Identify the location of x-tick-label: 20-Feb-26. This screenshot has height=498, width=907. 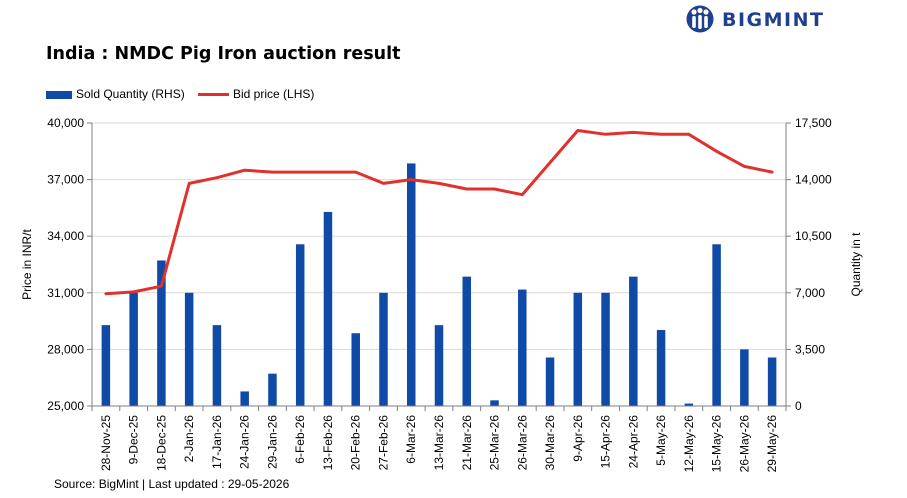
(356, 443).